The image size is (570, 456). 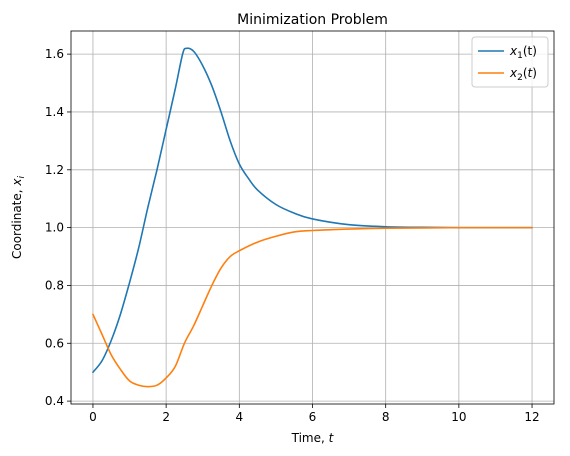 I want to click on y-tick-label-0: 0.4, so click(x=54, y=401).